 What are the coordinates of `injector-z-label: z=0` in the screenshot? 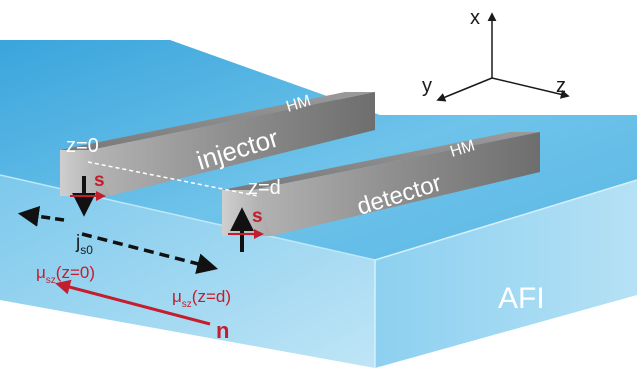 It's located at (82, 146).